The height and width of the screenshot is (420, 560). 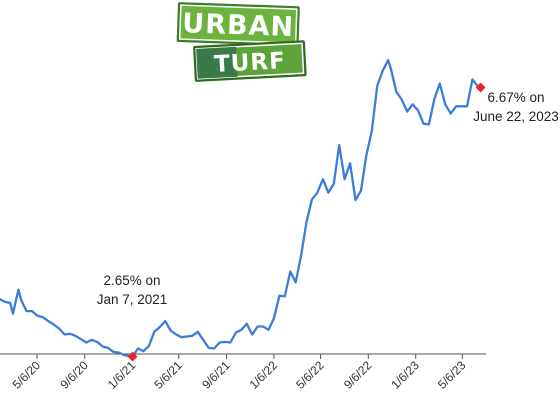 I want to click on x-tick-label: 9/6/20, so click(x=74, y=375).